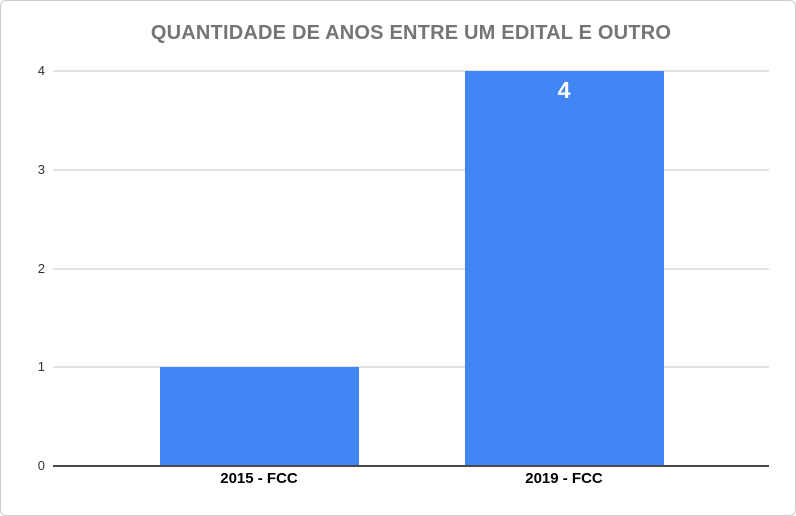  Describe the element at coordinates (564, 478) in the screenshot. I see `x-category-label-2019-fcc: 2019 - FCC` at that location.